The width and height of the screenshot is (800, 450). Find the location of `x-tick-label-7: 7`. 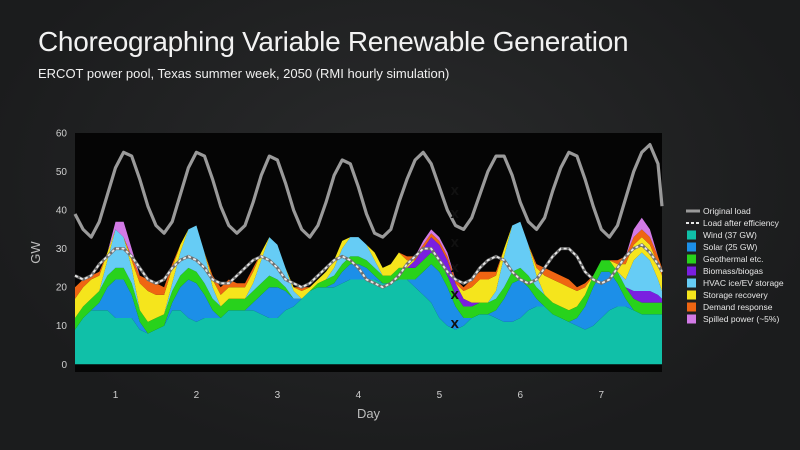

x-tick-label-7: 7 is located at coordinates (601, 395).